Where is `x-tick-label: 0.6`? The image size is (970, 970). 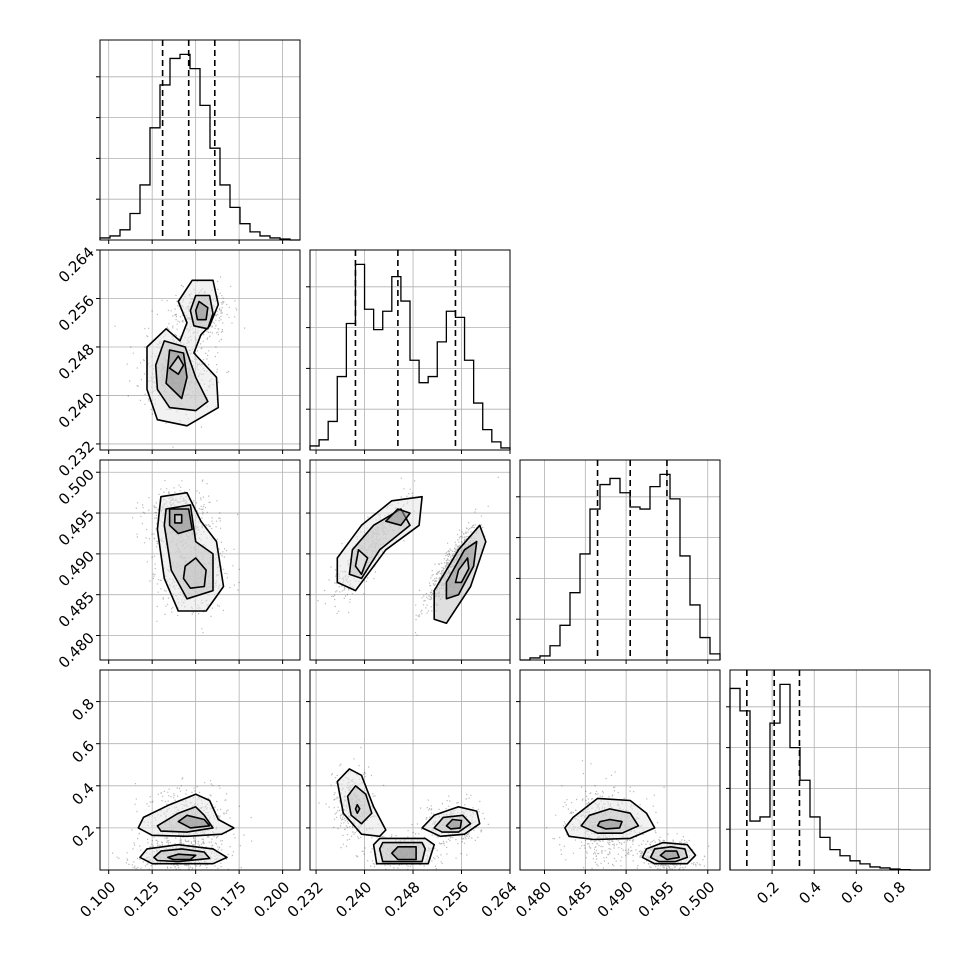
x-tick-label: 0.6 is located at coordinates (852, 893).